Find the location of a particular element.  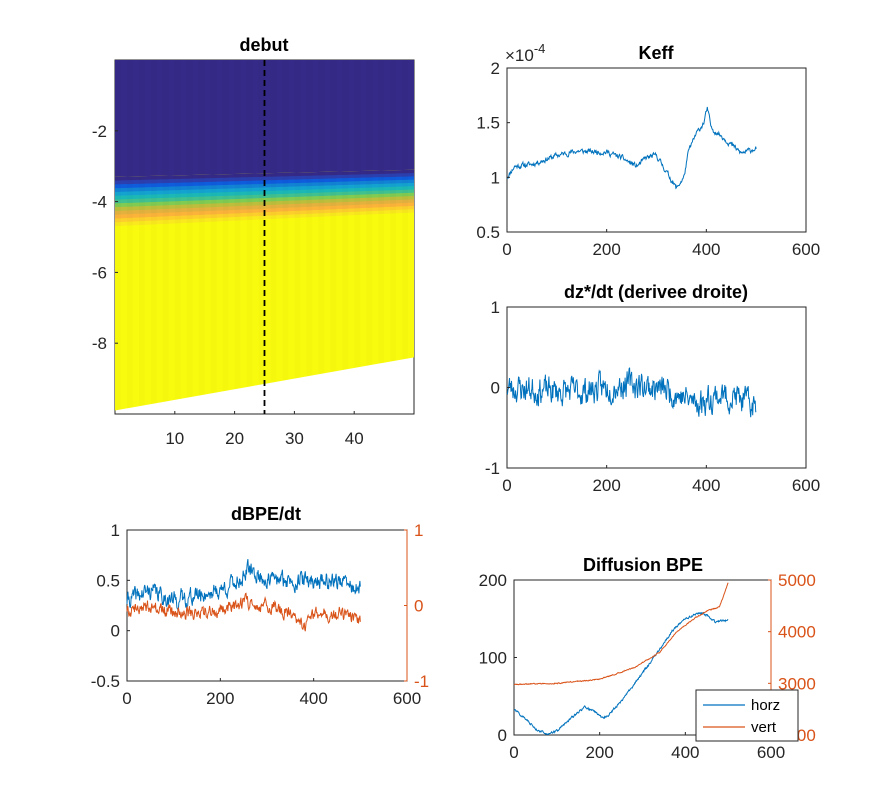

y2-tick-label: 5000 is located at coordinates (797, 580).